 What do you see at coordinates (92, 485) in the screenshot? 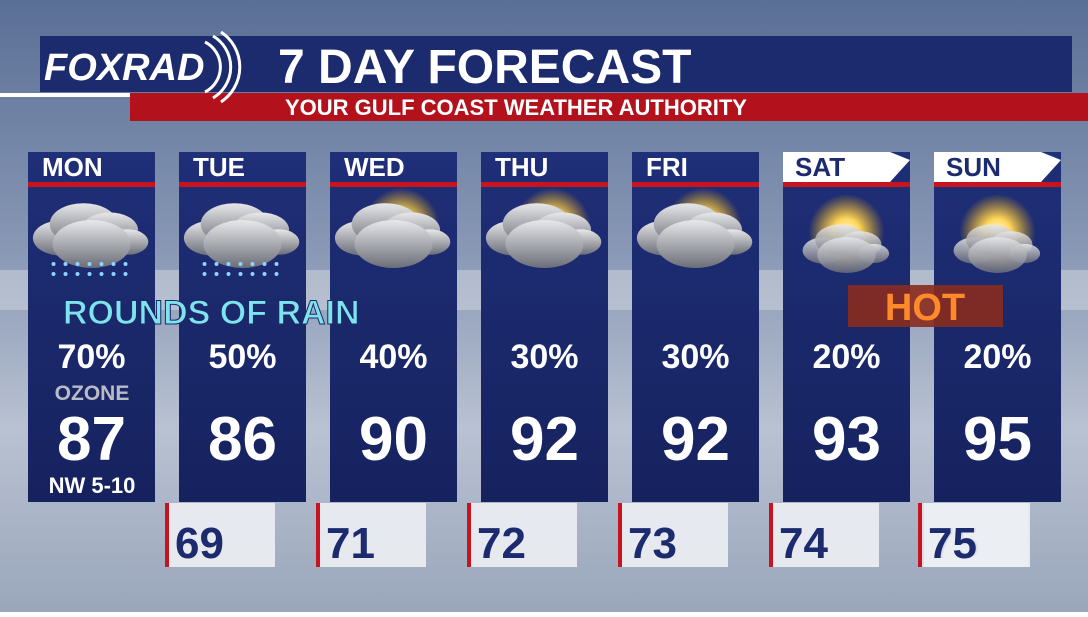
I see `wind-note: NW 5-10` at bounding box center [92, 485].